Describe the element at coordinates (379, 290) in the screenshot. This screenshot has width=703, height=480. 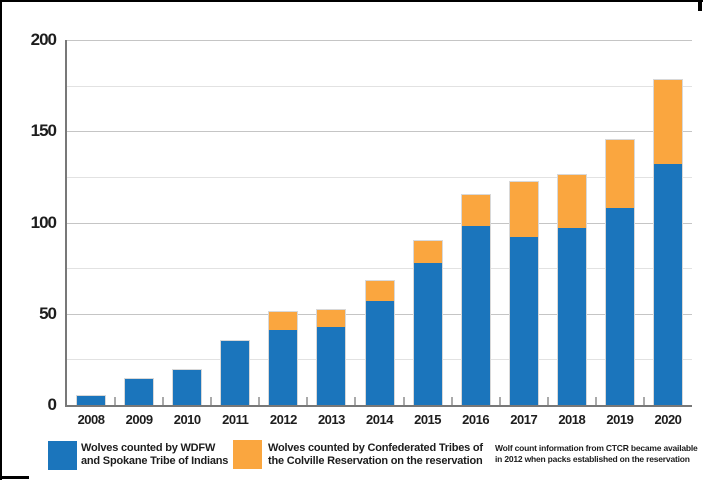
I see `bar-segment-ctcr-2014` at that location.